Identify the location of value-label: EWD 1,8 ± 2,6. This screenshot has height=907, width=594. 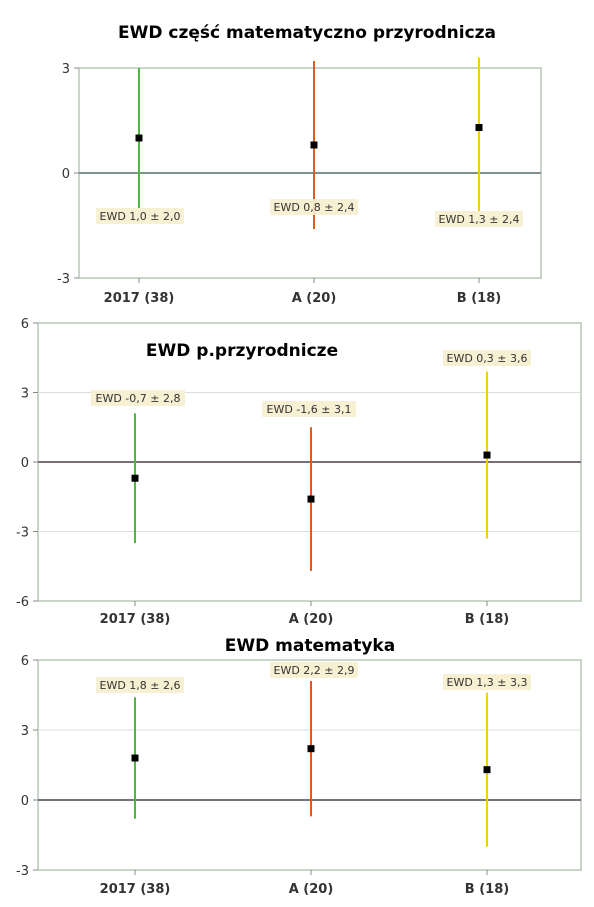
(140, 685).